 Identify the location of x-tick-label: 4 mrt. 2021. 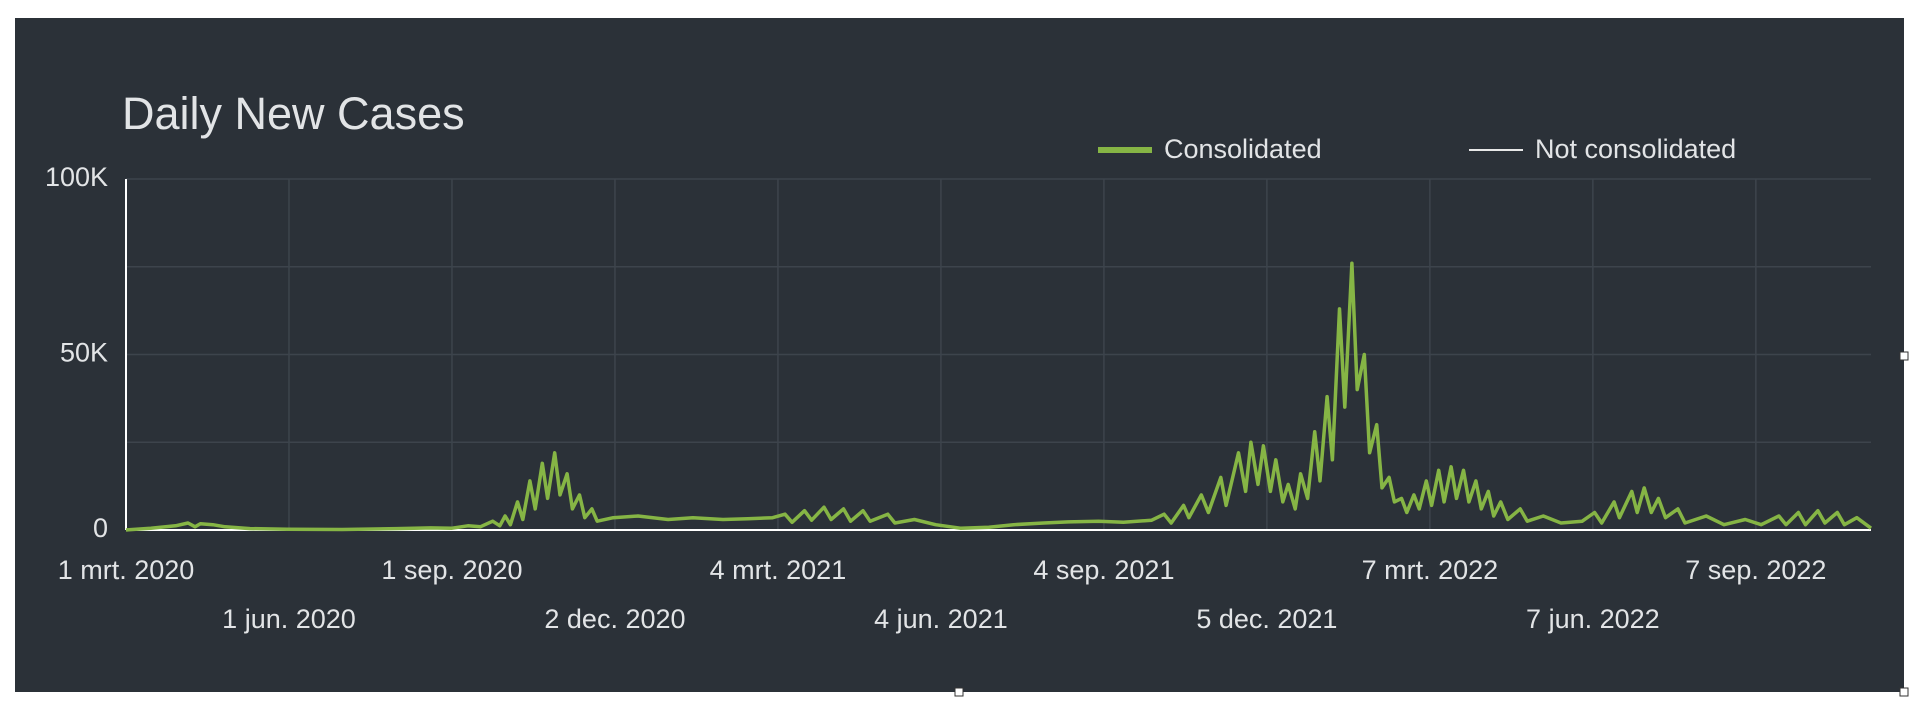
(778, 570).